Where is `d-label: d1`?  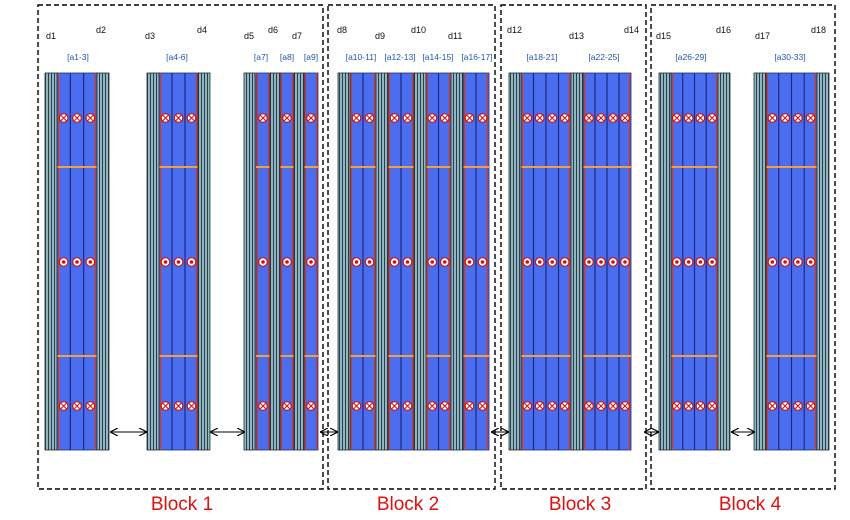 d-label: d1 is located at coordinates (51, 36).